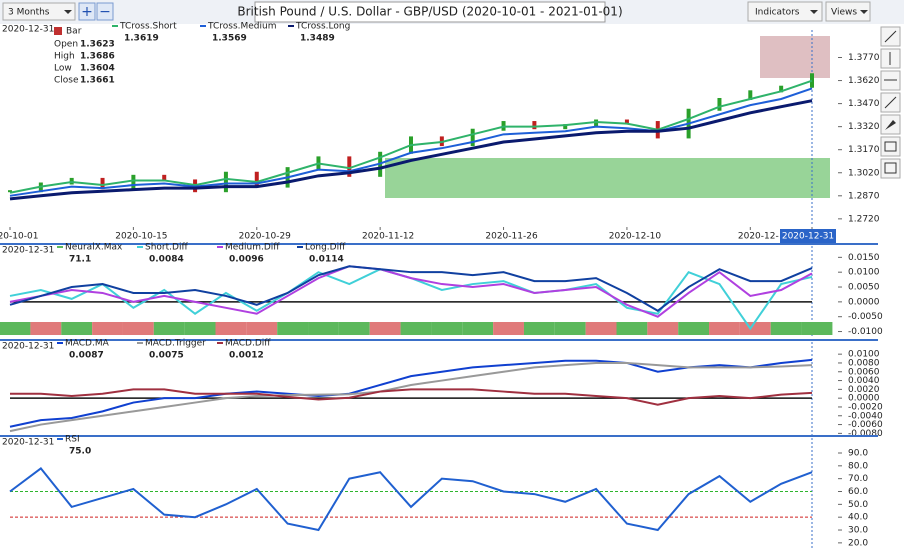 This screenshot has height=558, width=904. I want to click on views-button, so click(848, 11).